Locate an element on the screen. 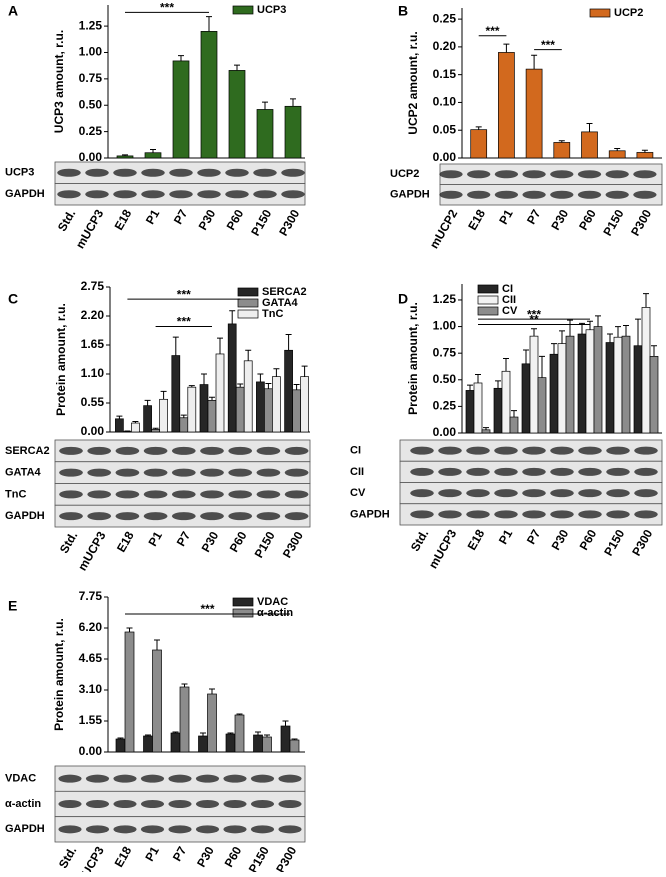  significance-label: *** is located at coordinates (534, 314).